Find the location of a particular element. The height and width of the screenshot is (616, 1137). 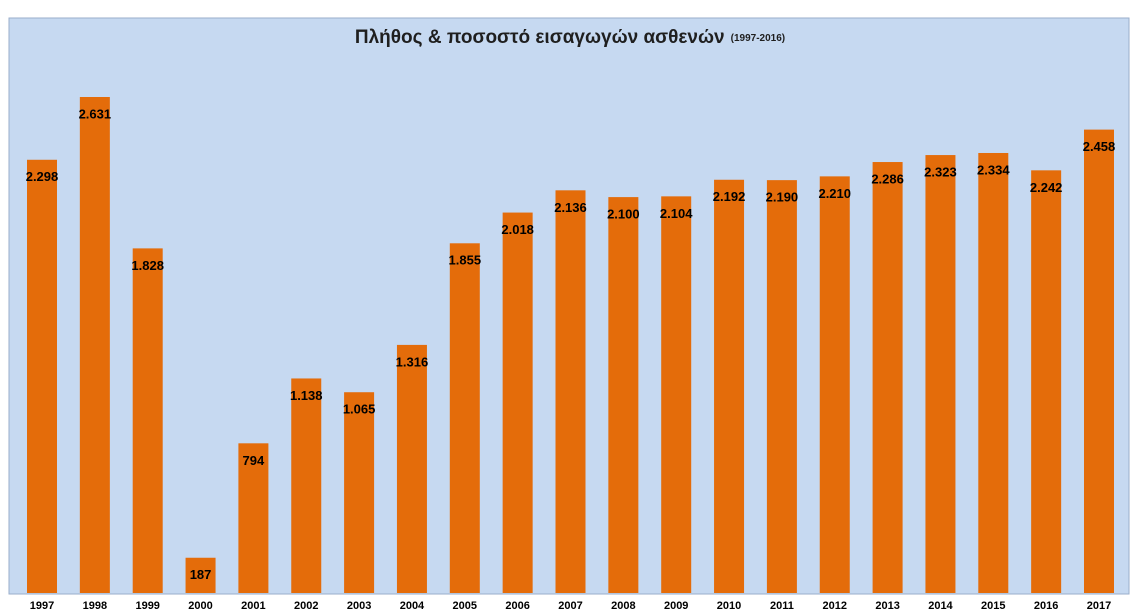

x-tick-label: 1998 is located at coordinates (95, 606).